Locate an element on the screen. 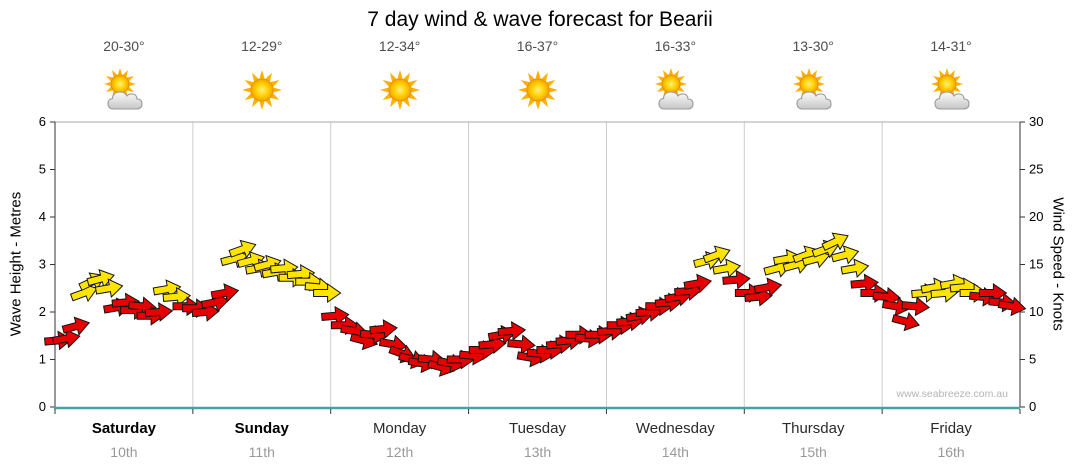  temp-range: 14-31° is located at coordinates (951, 46).